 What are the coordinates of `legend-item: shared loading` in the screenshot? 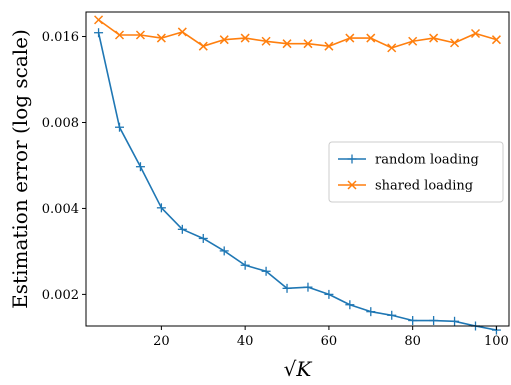 It's located at (405, 186).